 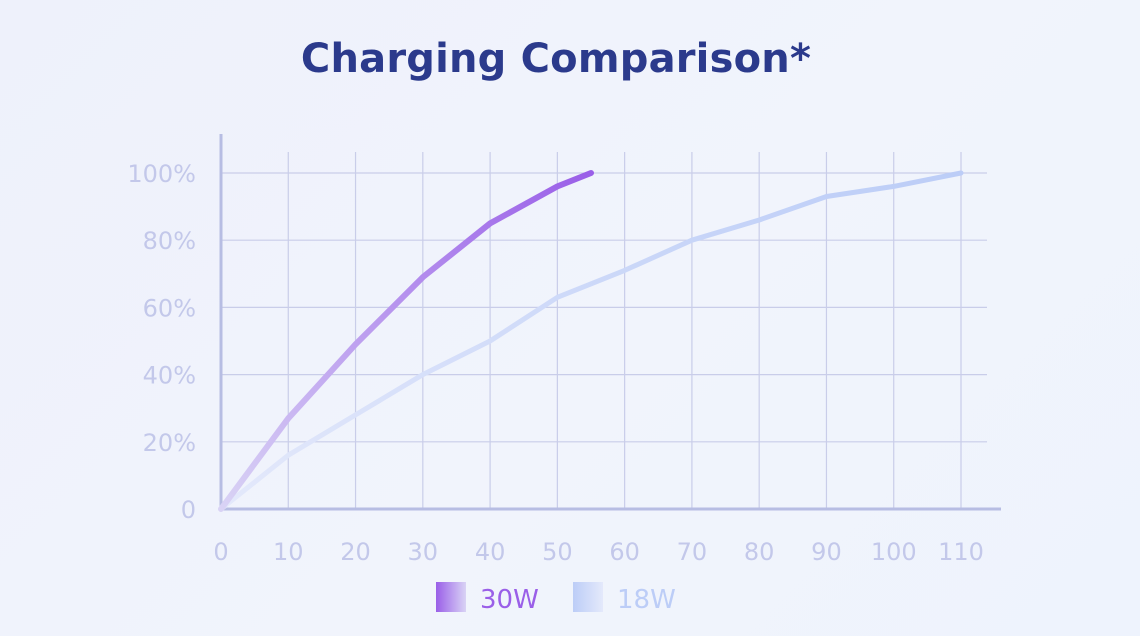 What do you see at coordinates (826, 552) in the screenshot?
I see `x-tick-label: 90` at bounding box center [826, 552].